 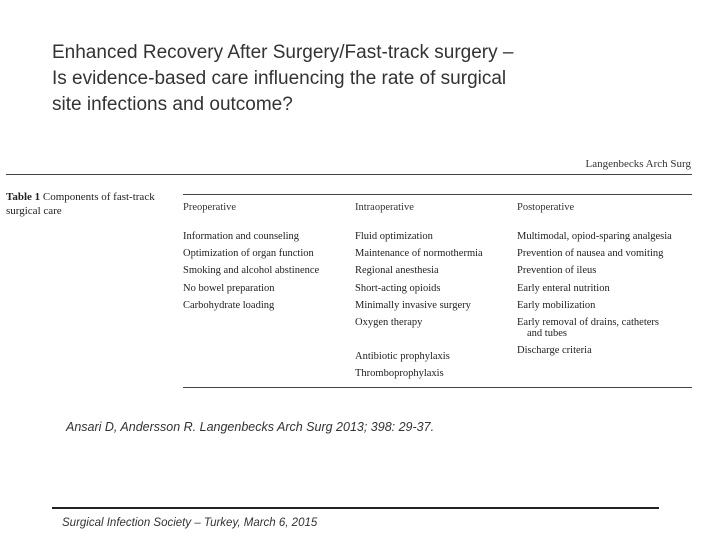 I want to click on table-bottom-rule, so click(x=437, y=387).